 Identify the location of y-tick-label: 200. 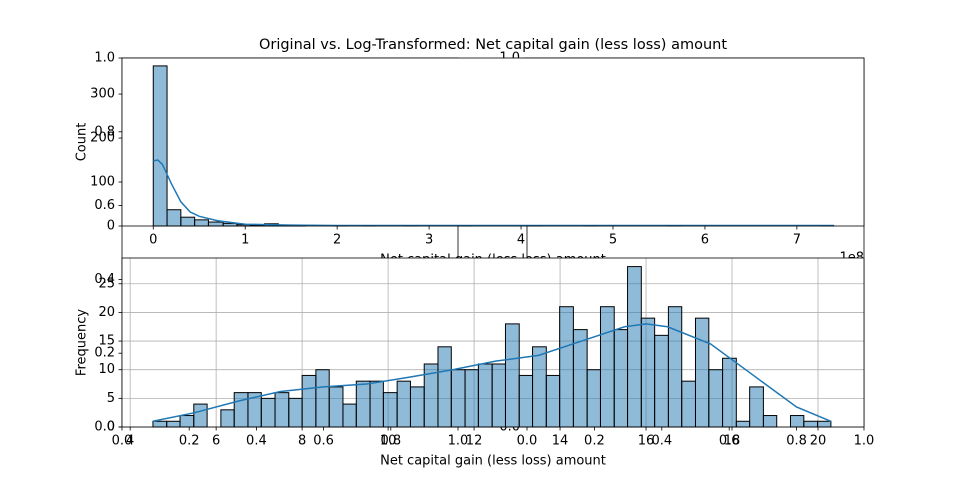
(102, 138).